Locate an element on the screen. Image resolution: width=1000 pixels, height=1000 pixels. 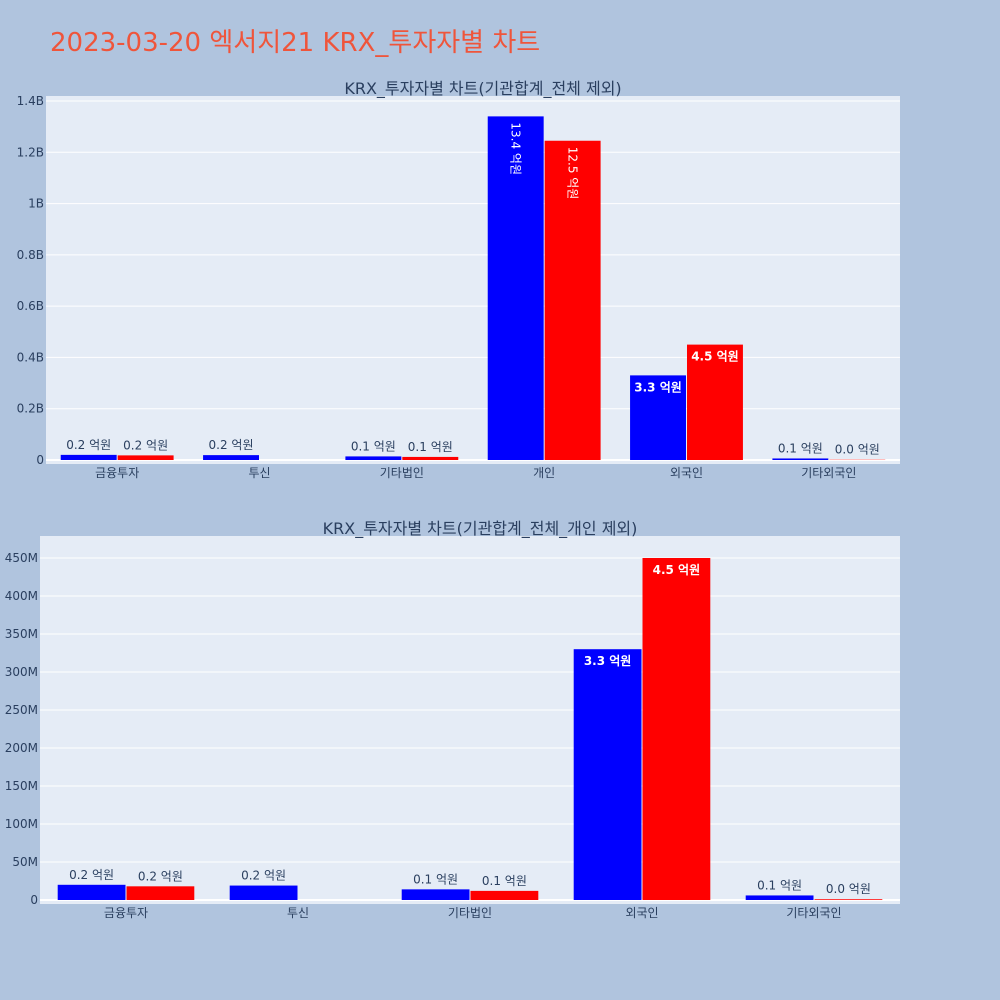
page-title: 2023-03-20 엑서지21 KRX_투자자별 차트 is located at coordinates (295, 43).